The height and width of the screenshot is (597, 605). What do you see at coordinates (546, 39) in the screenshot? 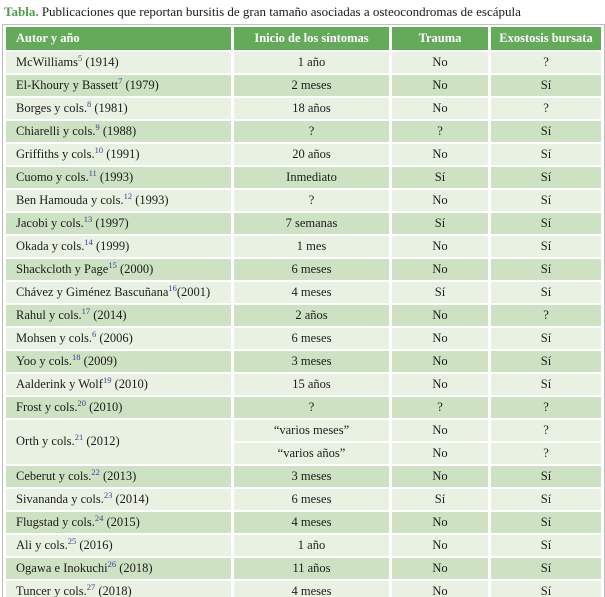
I see `header-exostosis-bursata: Exostosis bursata` at bounding box center [546, 39].